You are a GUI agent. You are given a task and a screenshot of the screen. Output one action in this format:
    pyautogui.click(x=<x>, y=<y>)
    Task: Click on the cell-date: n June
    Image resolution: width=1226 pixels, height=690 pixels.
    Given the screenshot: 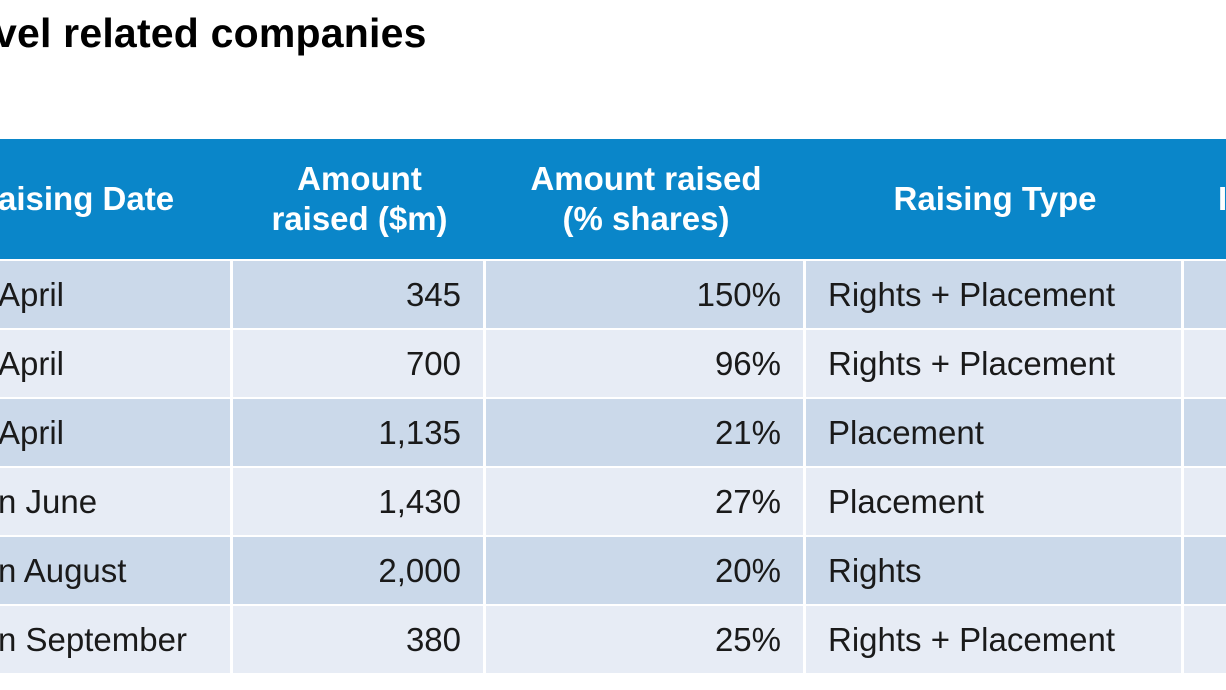 What is the action you would take?
    pyautogui.click(x=116, y=500)
    